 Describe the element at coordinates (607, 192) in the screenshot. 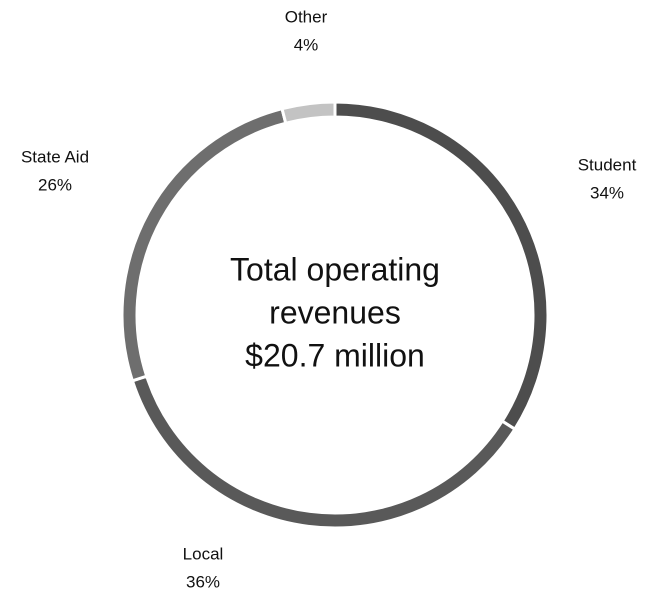

I see `value-label: 34%` at that location.